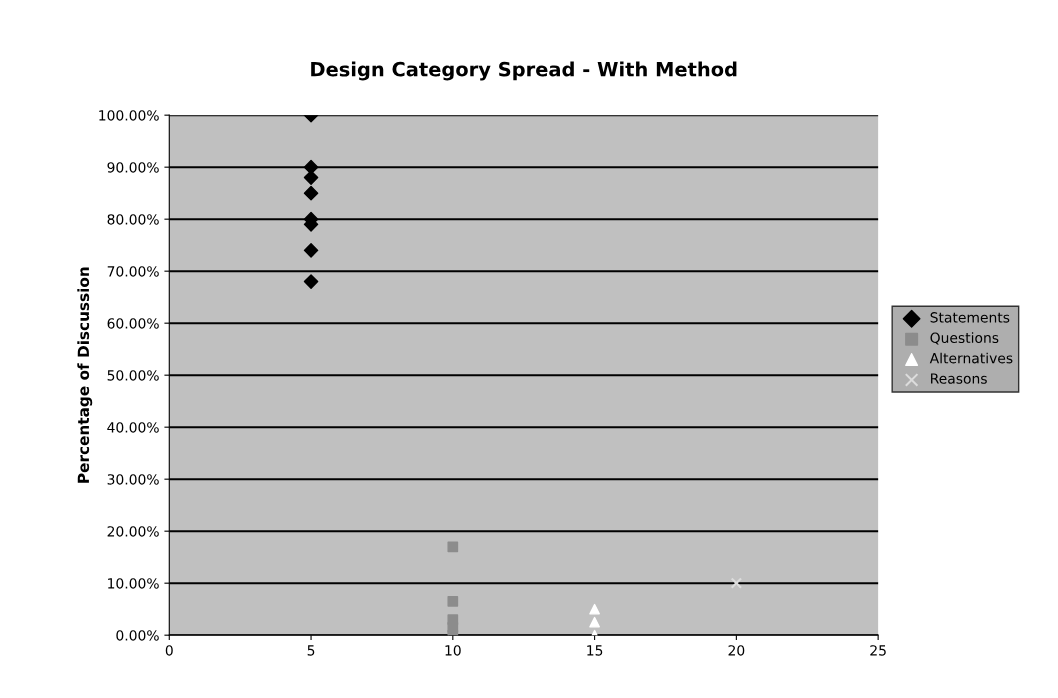 This screenshot has width=1058, height=698. I want to click on legend-label: Reasons, so click(959, 378).